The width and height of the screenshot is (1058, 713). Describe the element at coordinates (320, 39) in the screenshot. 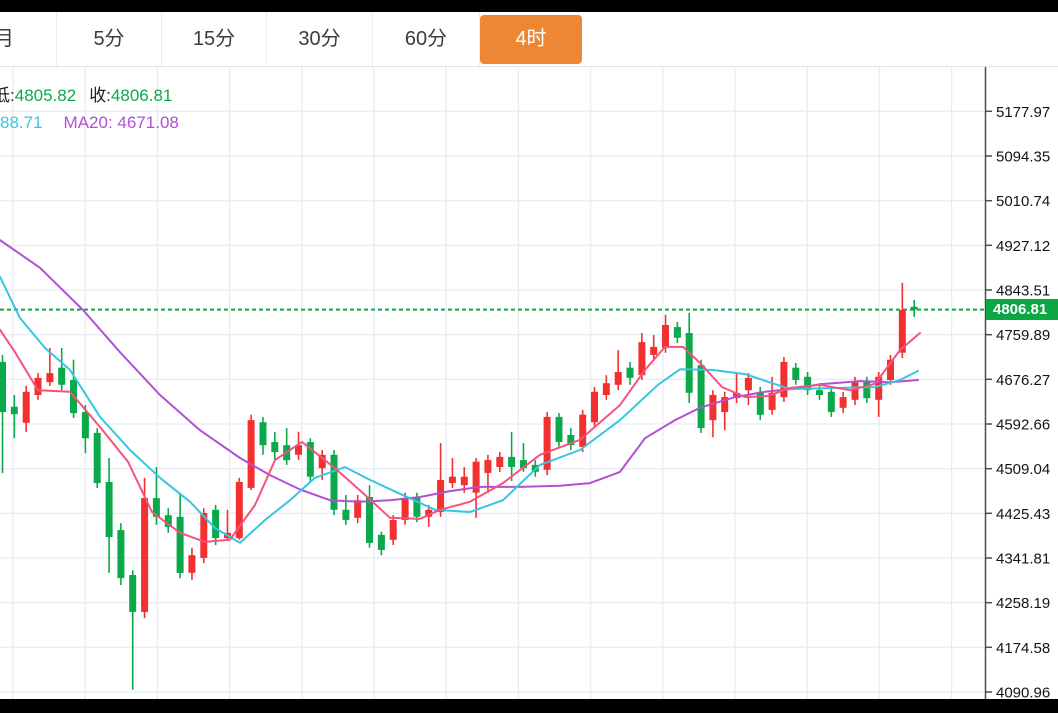

I see `tab-30min: 30分` at that location.